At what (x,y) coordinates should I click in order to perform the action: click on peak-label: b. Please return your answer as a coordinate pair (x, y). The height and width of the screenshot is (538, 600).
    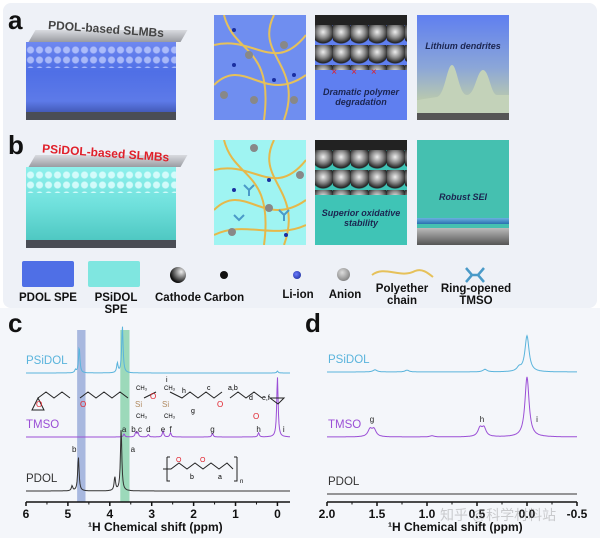
    Looking at the image, I should click on (74, 449).